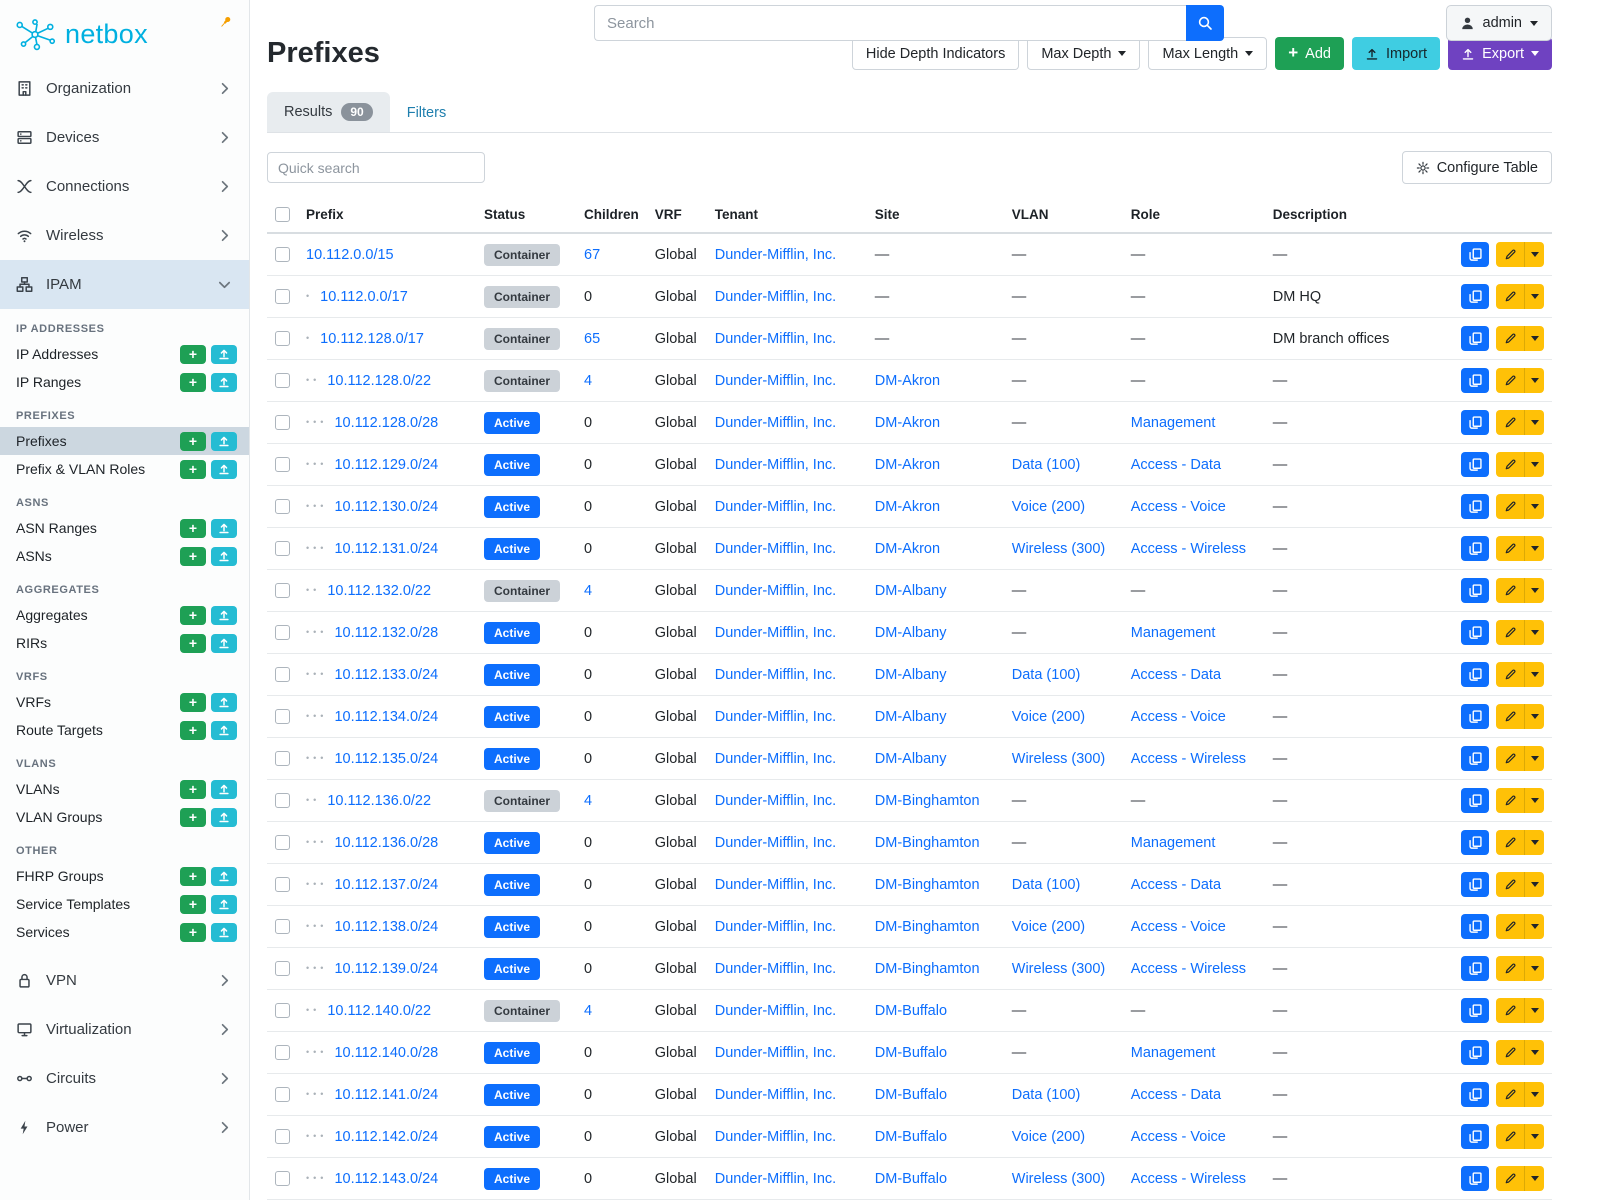 This screenshot has width=1600, height=1200. I want to click on hide-depth-indicators-button: Hide Depth Indicators, so click(935, 54).